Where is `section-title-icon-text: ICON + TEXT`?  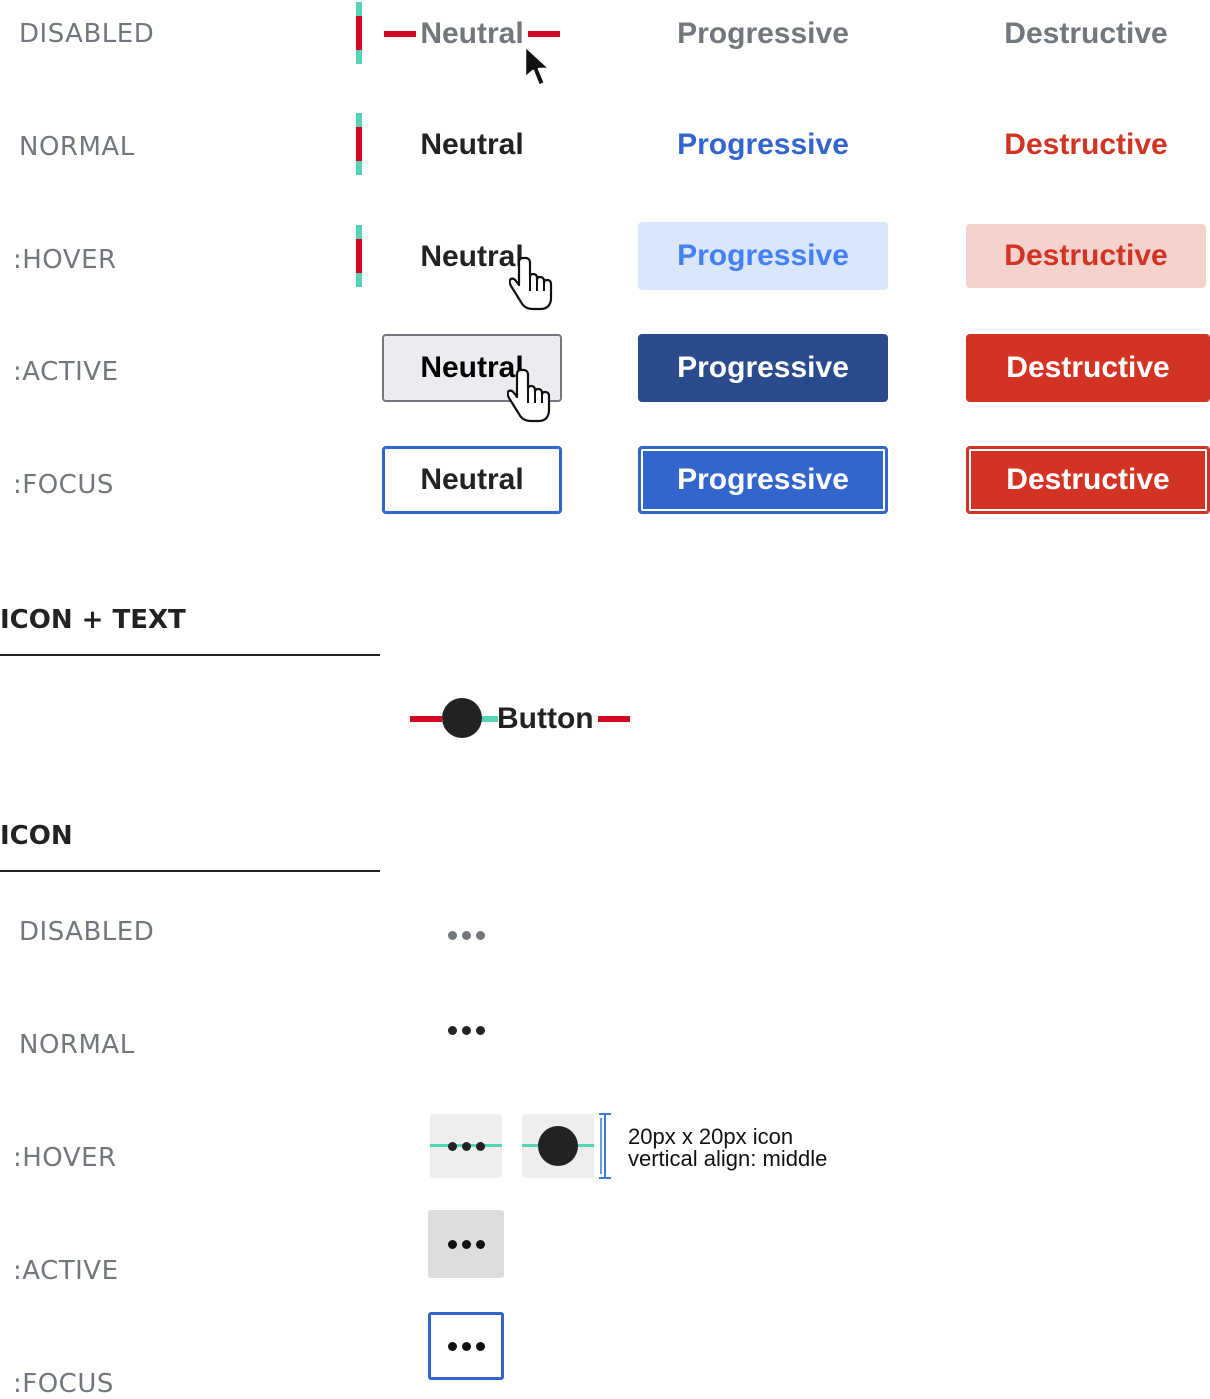
section-title-icon-text: ICON + TEXT is located at coordinates (93, 620).